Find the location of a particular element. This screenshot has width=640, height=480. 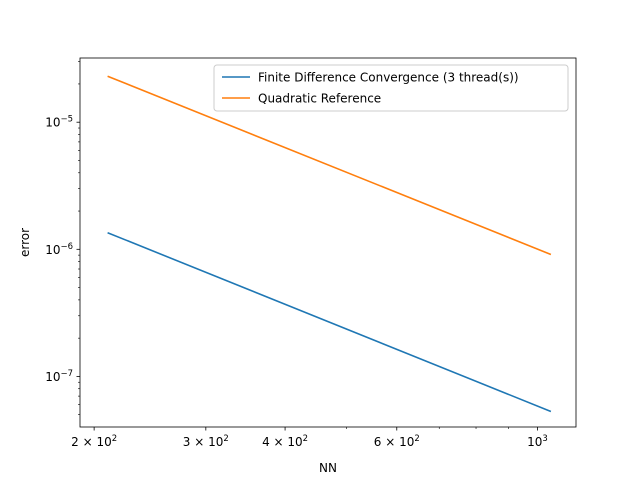

x-tick-label: 3 × 102 is located at coordinates (206, 441).